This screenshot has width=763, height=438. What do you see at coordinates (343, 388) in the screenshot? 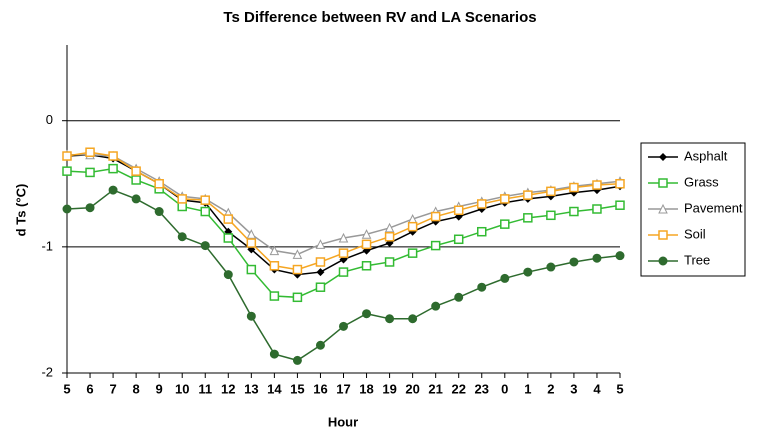
I see `x-tick-label: 17` at bounding box center [343, 388].